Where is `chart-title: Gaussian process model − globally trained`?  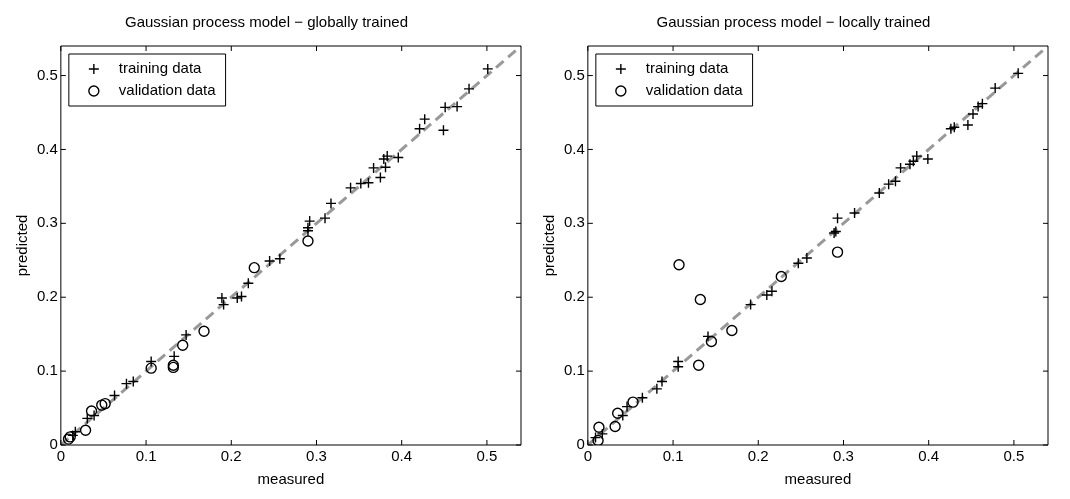
chart-title: Gaussian process model − globally trained is located at coordinates (266, 22).